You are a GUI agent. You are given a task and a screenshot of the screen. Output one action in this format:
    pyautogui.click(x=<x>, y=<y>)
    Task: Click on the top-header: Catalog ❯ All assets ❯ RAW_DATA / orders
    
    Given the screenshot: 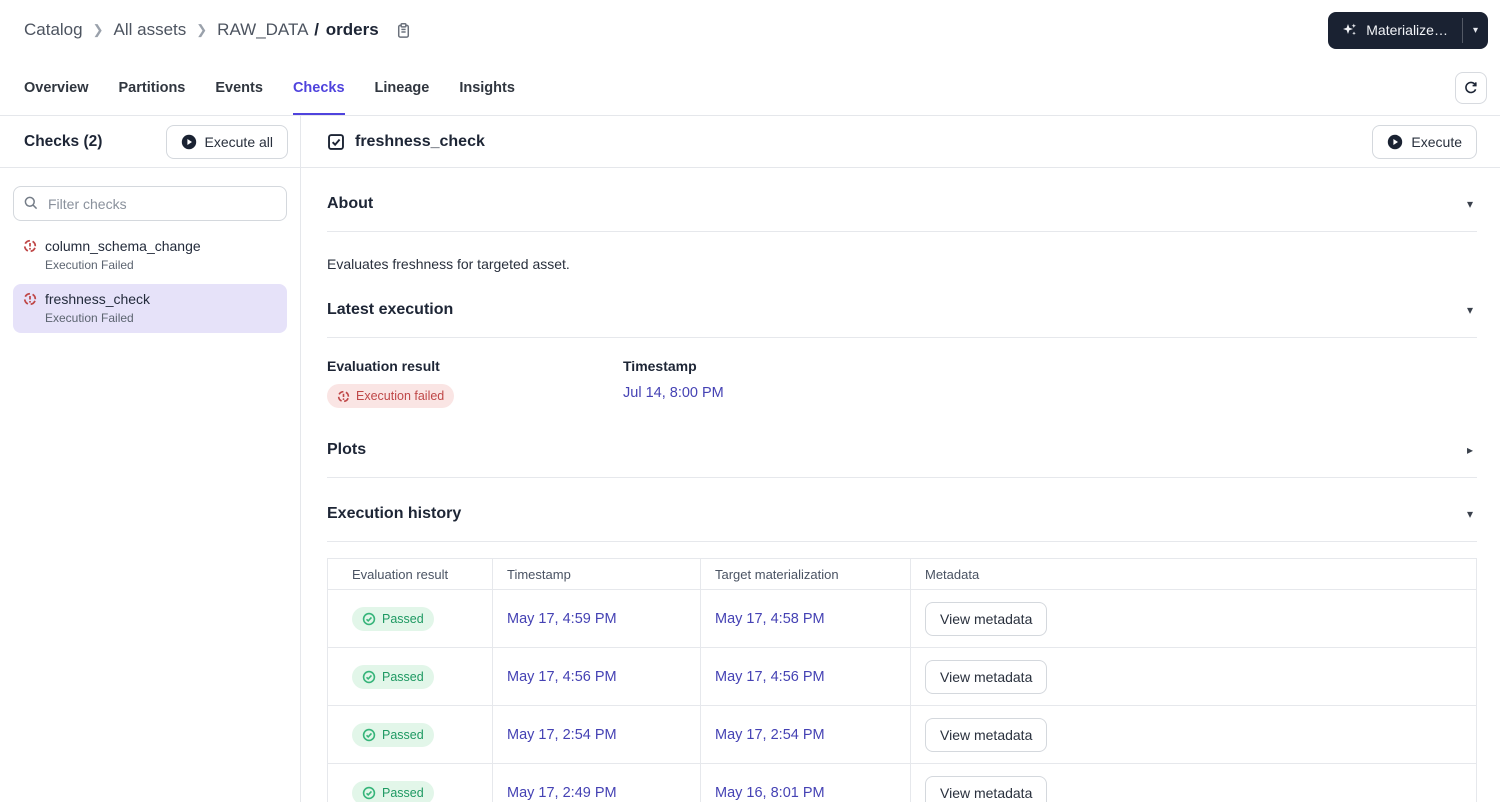 What is the action you would take?
    pyautogui.click(x=750, y=30)
    